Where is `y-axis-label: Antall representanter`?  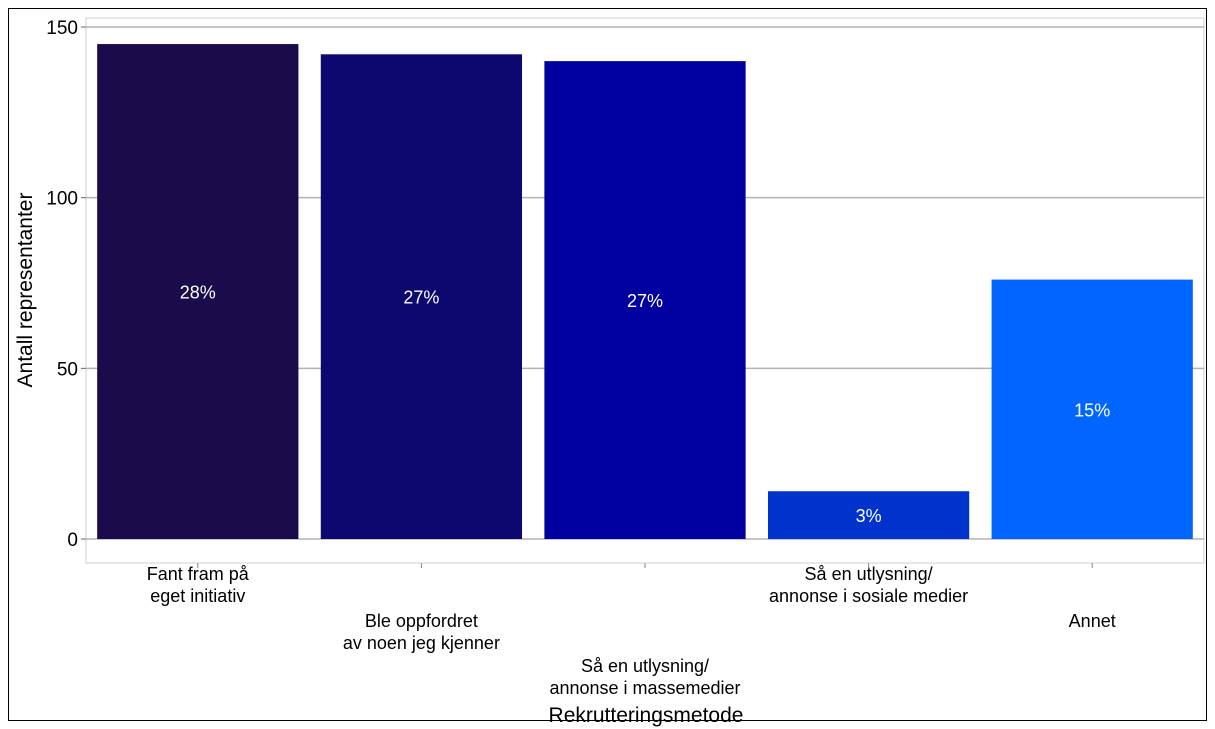
y-axis-label: Antall representanter is located at coordinates (25, 290).